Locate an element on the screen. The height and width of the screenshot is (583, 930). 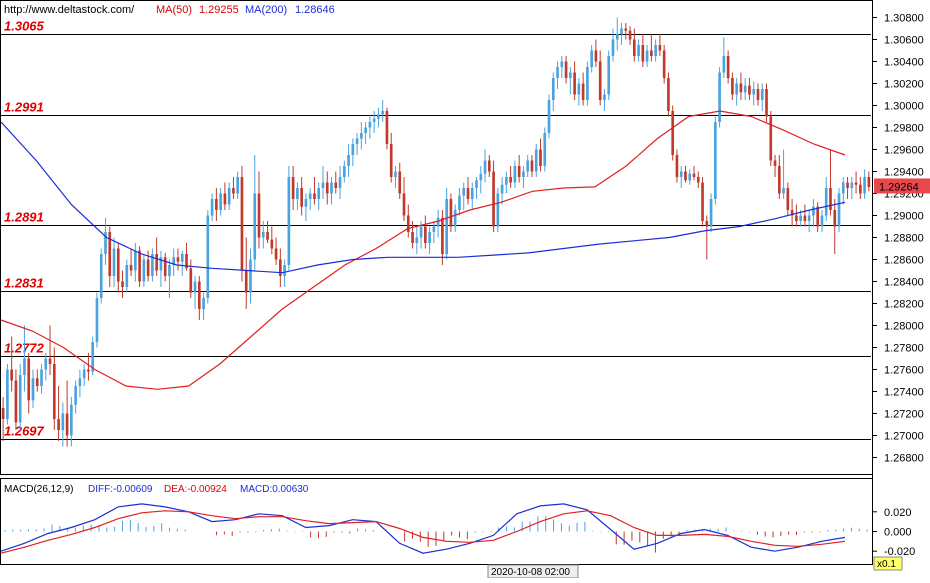
y-tick-label: 1.27800 is located at coordinates (904, 349).